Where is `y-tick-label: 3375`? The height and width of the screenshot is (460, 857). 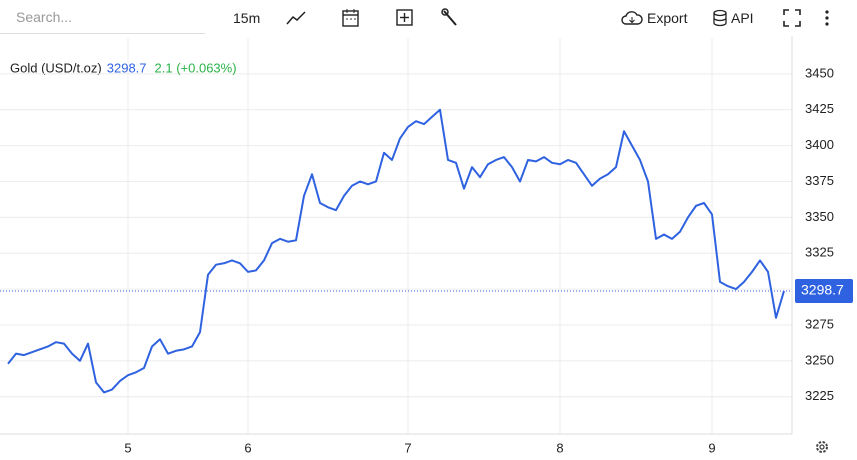
y-tick-label: 3375 is located at coordinates (819, 180).